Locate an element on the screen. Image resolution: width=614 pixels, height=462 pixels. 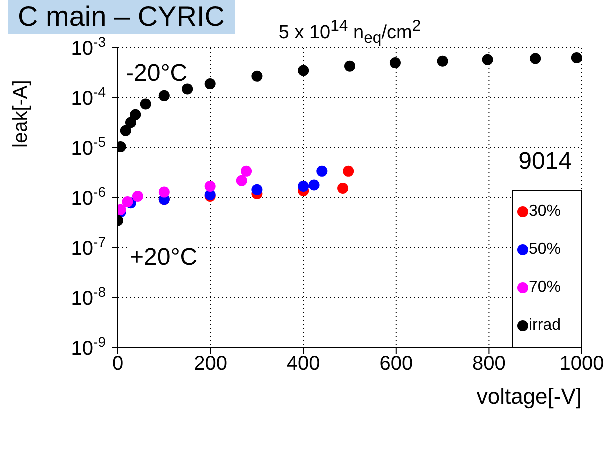
y-tick-label: 10$^{-6}$ is located at coordinates (88, 197).